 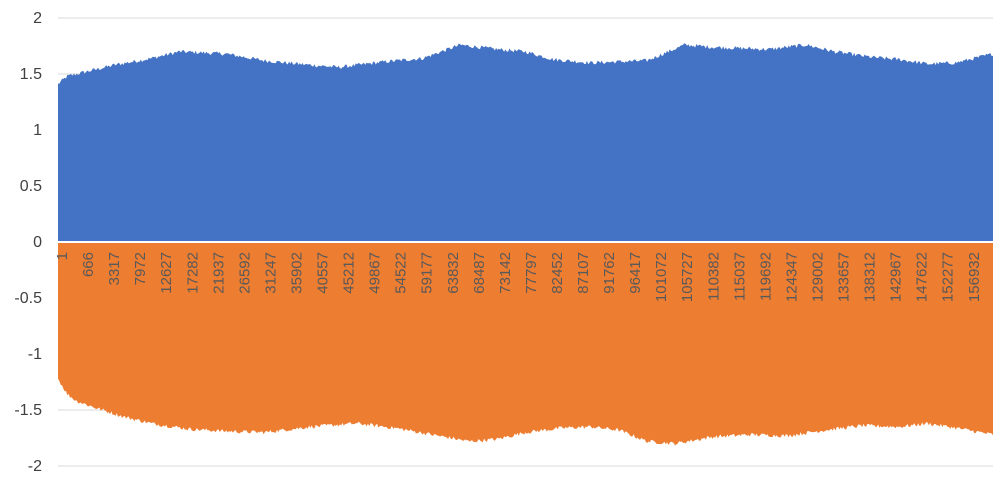 What do you see at coordinates (140, 268) in the screenshot?
I see `x-tick-label: 7972` at bounding box center [140, 268].